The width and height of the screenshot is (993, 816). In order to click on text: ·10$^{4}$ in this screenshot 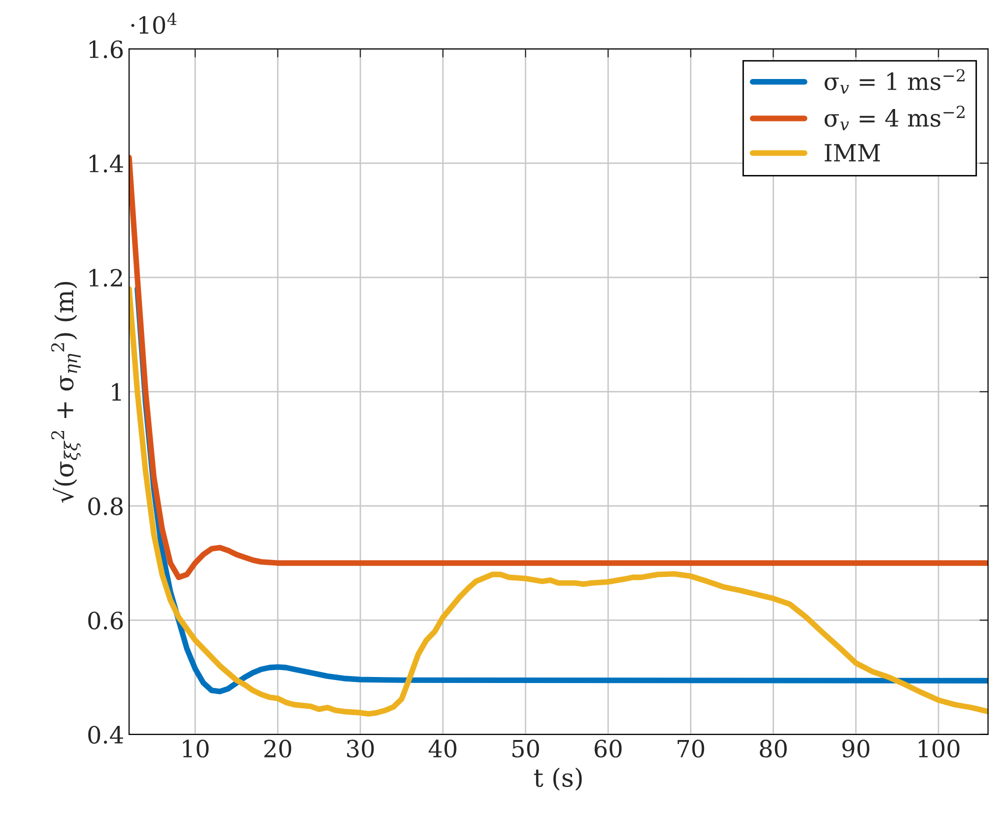, I will do `click(154, 23)`.